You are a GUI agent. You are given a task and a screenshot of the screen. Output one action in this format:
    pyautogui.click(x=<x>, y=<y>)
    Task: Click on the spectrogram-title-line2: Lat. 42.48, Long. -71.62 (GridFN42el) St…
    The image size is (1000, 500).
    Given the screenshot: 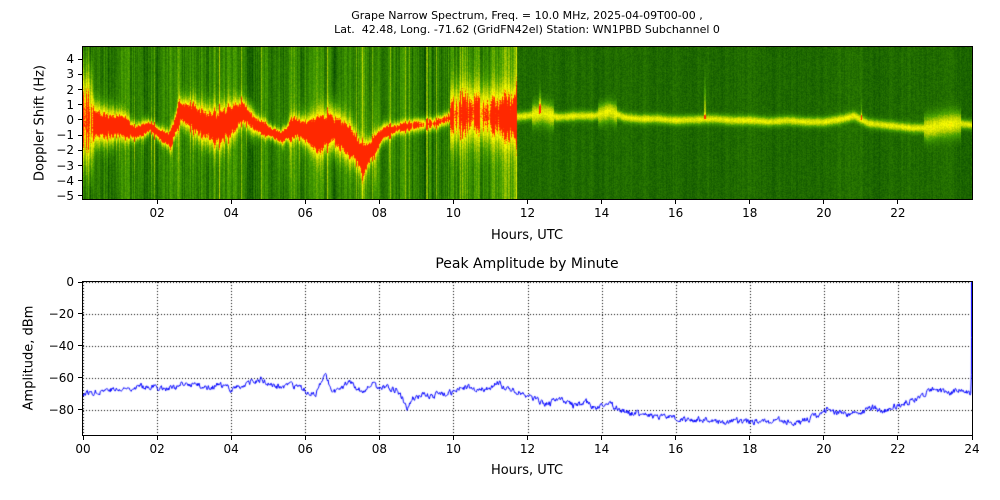 What is the action you would take?
    pyautogui.click(x=527, y=29)
    